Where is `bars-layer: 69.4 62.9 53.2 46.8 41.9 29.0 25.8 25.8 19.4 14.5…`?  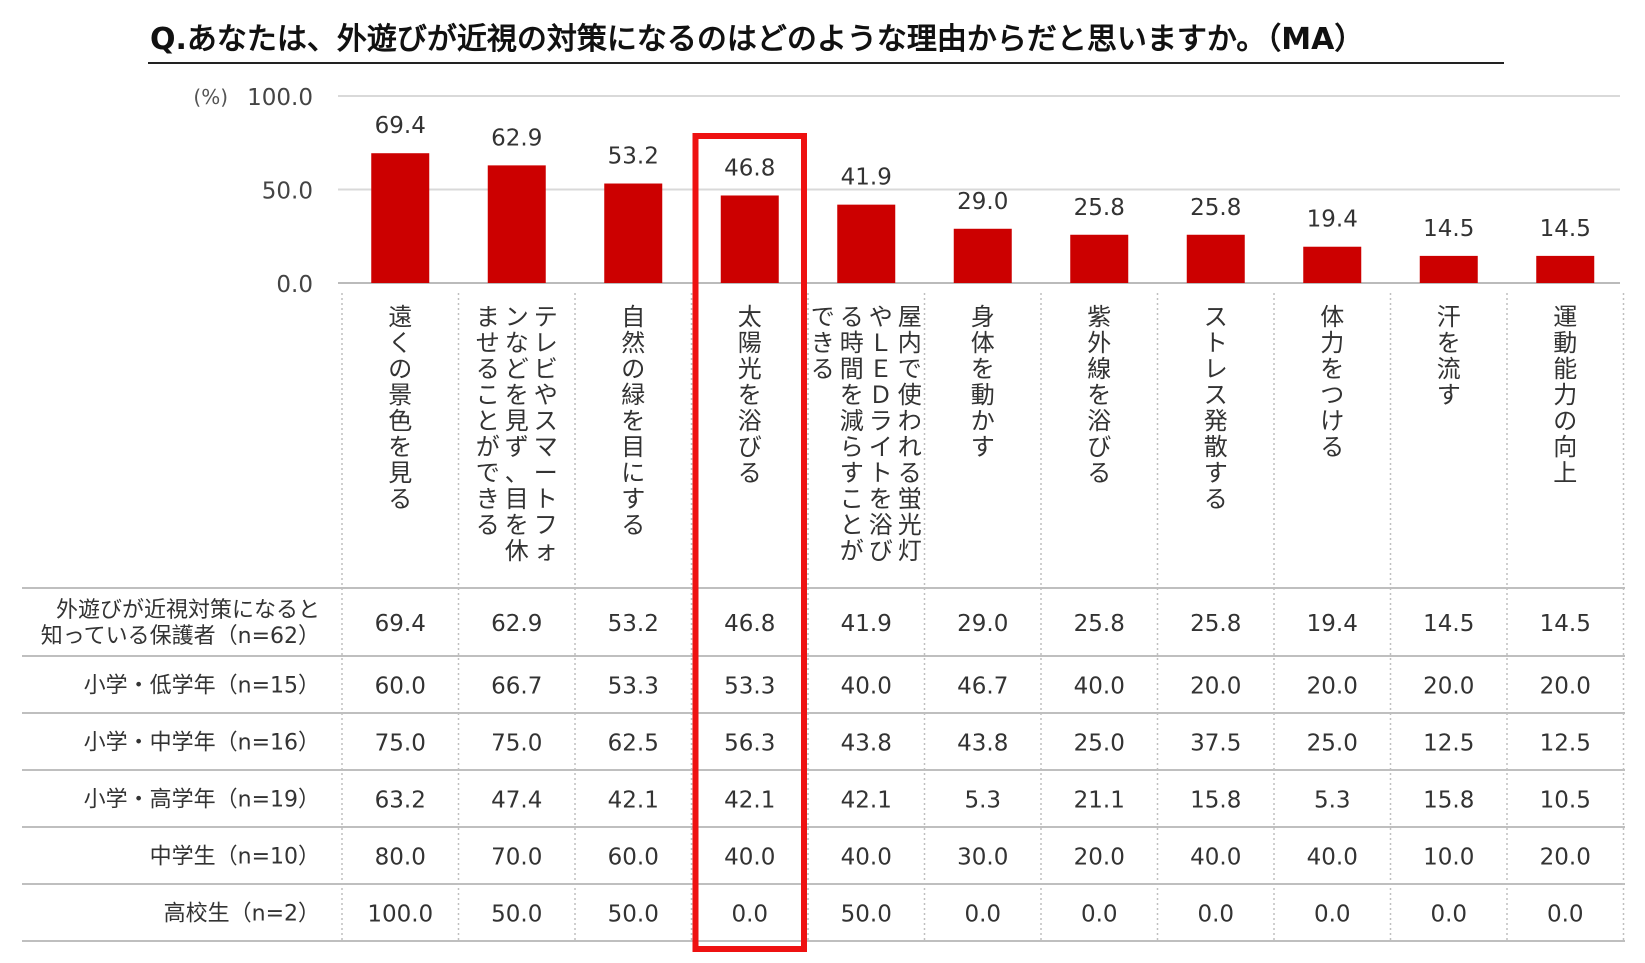 bars-layer: 69.4 62.9 53.2 46.8 41.9 29.0 25.8 25.8 19.4 14.5… is located at coordinates (983, 198).